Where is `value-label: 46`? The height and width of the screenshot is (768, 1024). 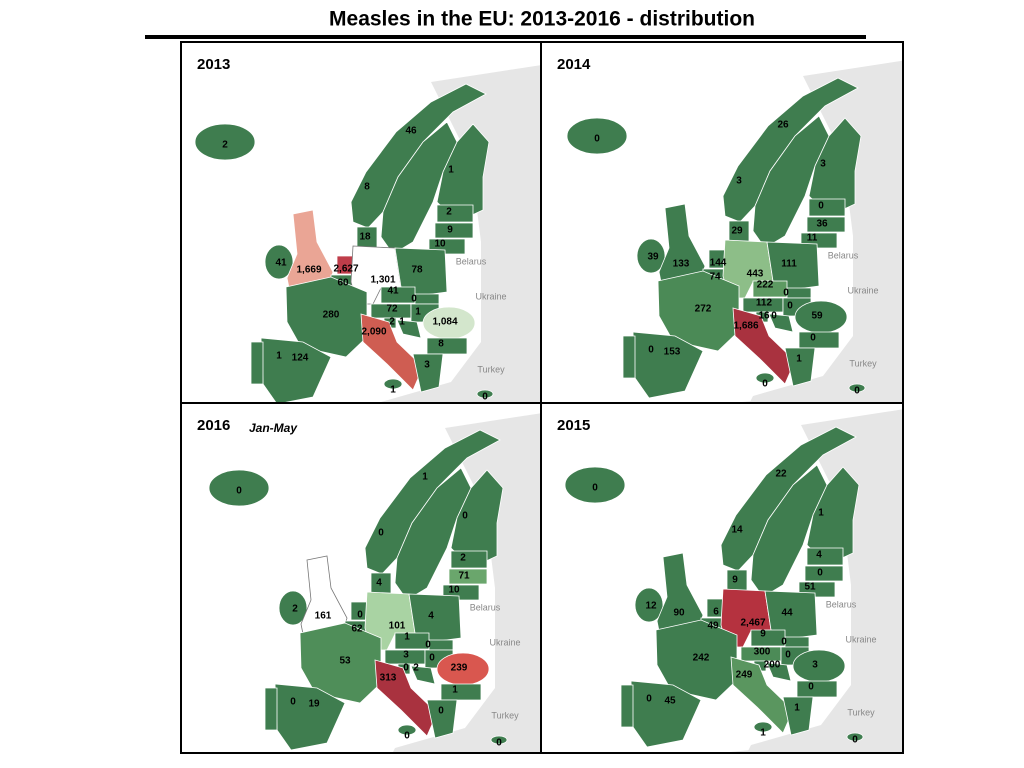
value-label: 46 is located at coordinates (411, 131).